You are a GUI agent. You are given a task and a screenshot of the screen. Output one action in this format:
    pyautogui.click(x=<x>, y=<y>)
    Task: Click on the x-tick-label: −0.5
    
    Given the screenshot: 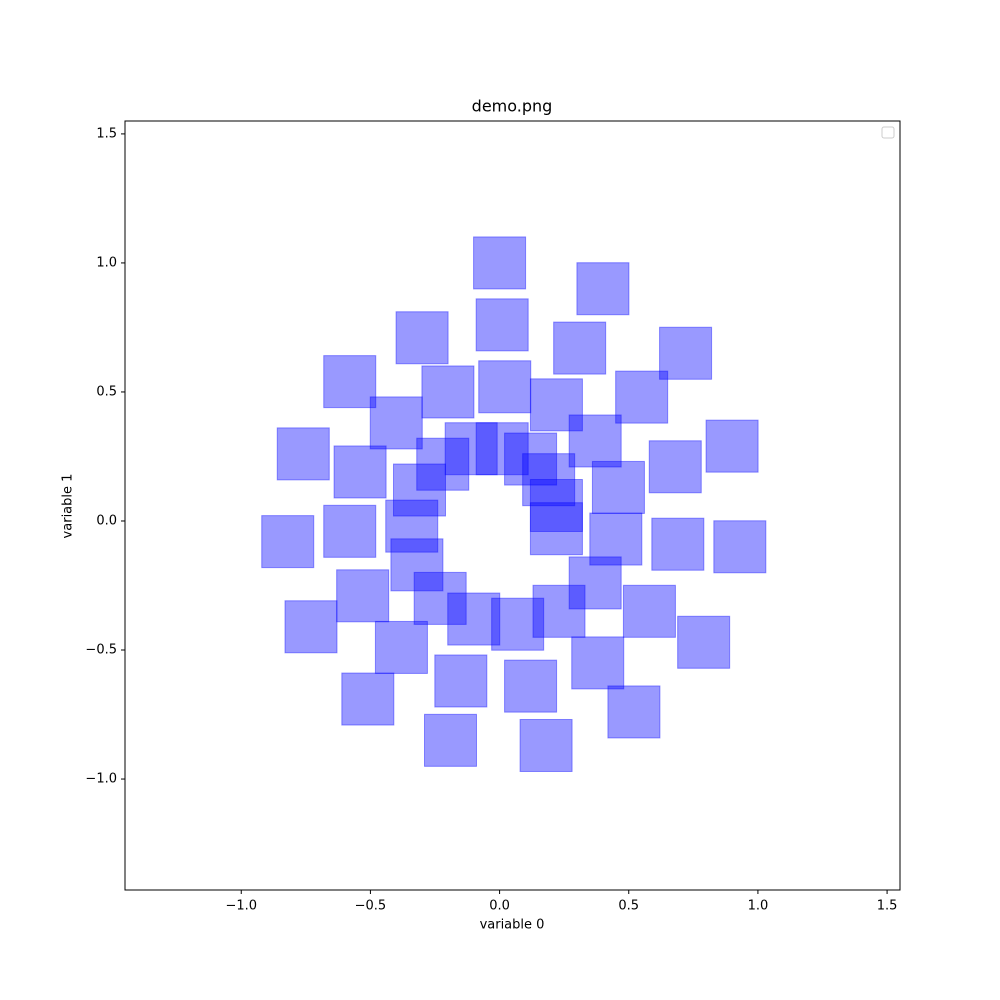 What is the action you would take?
    pyautogui.click(x=371, y=906)
    